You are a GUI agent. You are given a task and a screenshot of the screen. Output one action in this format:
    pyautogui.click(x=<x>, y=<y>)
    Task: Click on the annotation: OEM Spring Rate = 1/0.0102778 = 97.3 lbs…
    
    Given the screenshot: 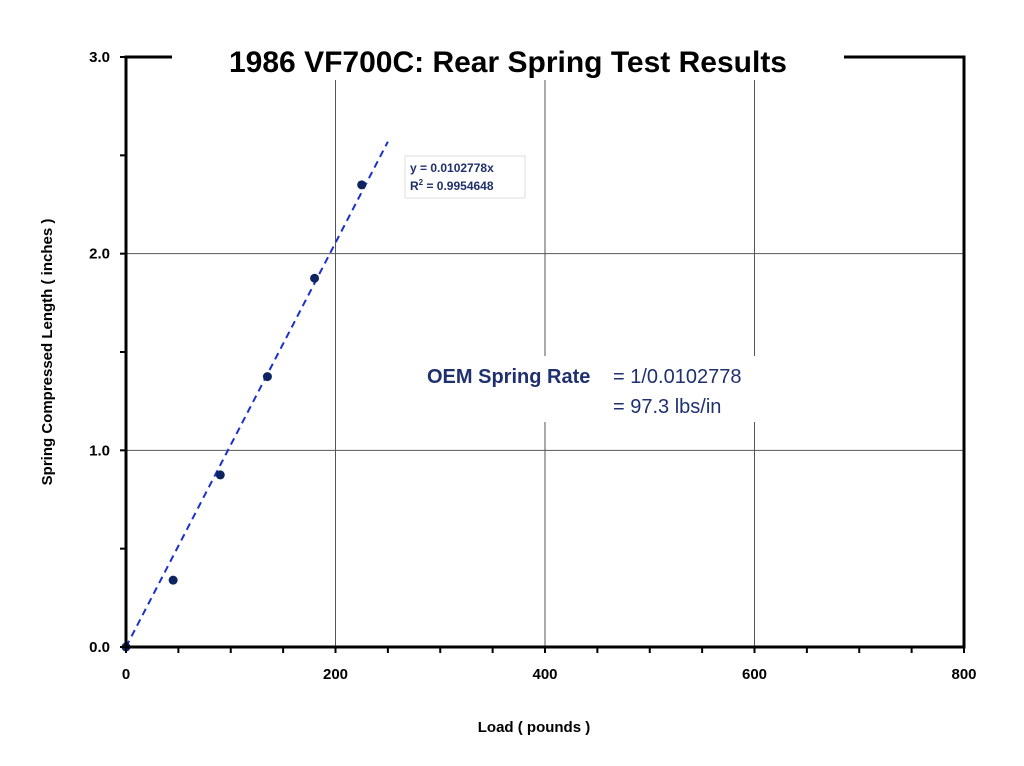 What is the action you would take?
    pyautogui.click(x=584, y=392)
    